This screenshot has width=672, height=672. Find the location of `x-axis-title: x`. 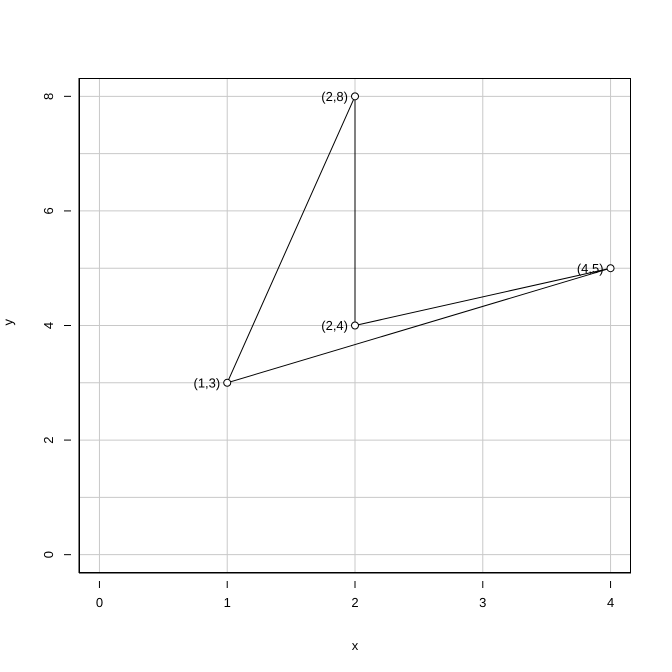

x-axis-title: x is located at coordinates (355, 645).